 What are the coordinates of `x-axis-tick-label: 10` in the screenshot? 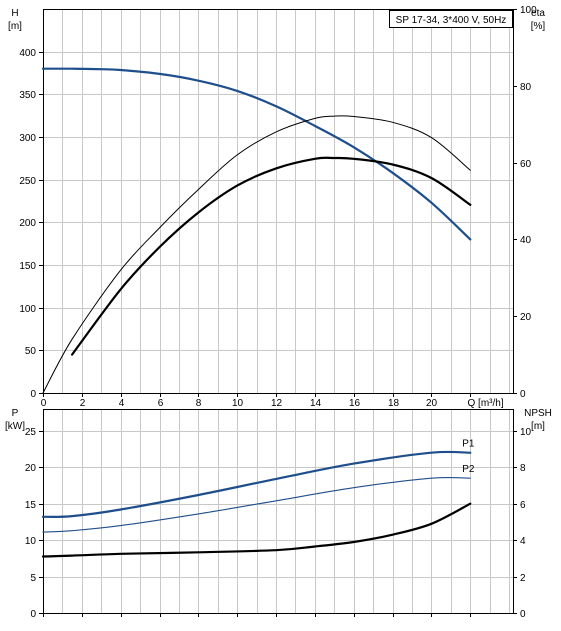 It's located at (238, 403).